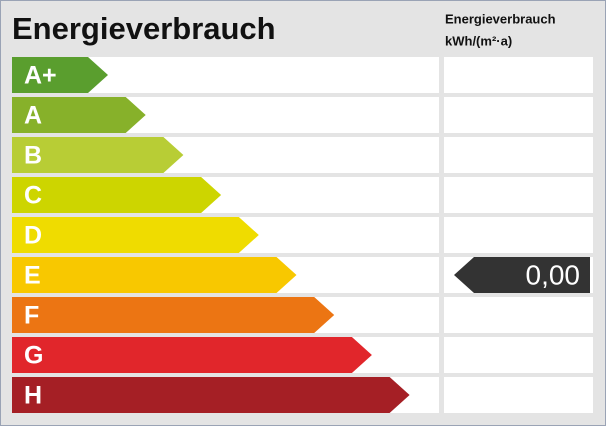 This screenshot has height=431, width=606. What do you see at coordinates (500, 18) in the screenshot?
I see `unit-title: Energieverbrauch` at bounding box center [500, 18].